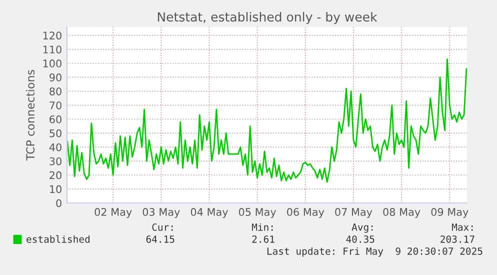 The height and width of the screenshot is (275, 497). I want to click on y-tick-label: 110, so click(52, 50).